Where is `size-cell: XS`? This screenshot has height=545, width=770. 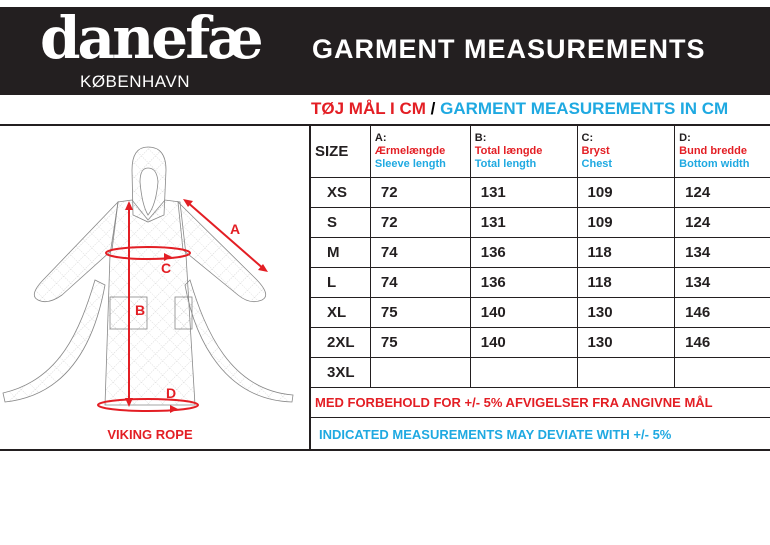
size-cell: XS is located at coordinates (340, 192).